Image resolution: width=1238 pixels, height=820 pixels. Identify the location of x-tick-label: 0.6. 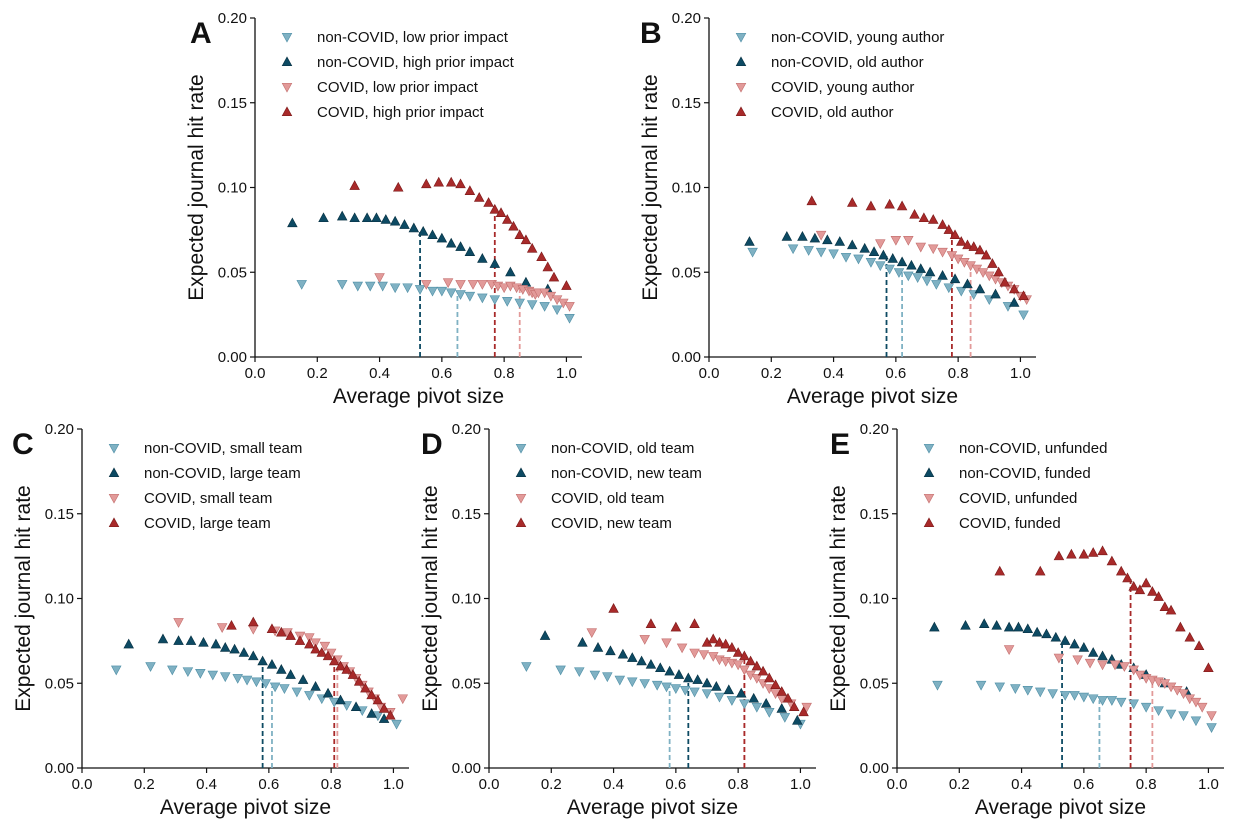
(1083, 784).